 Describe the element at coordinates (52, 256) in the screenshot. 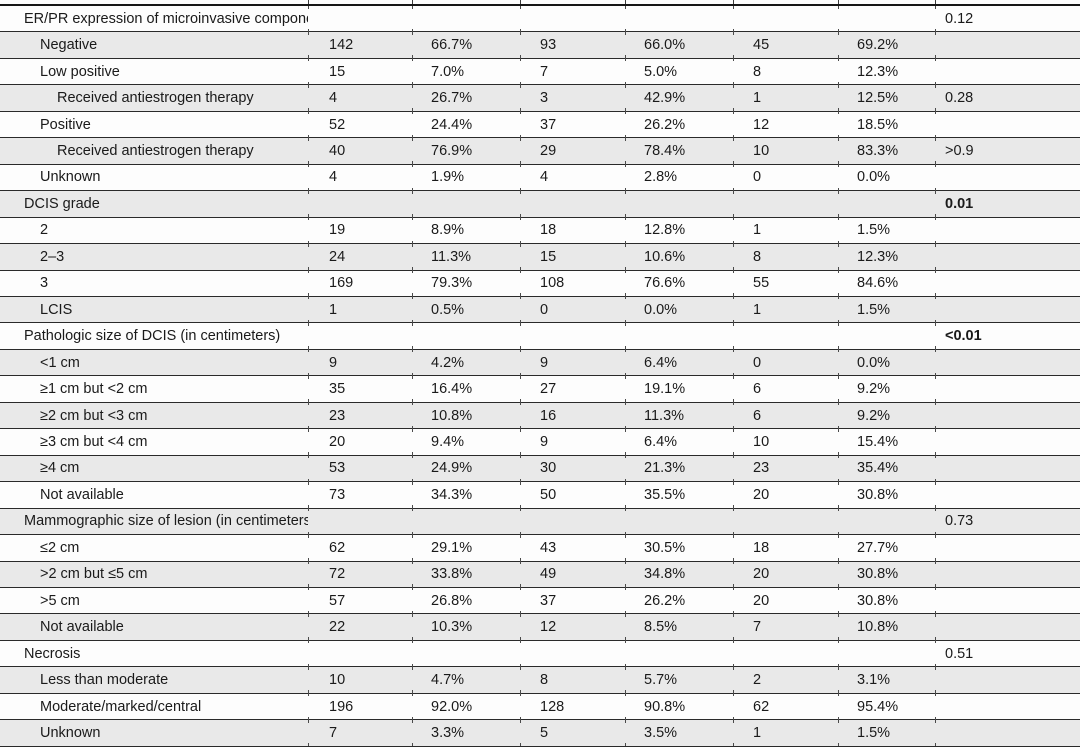

I see `row-label: 2–3` at that location.